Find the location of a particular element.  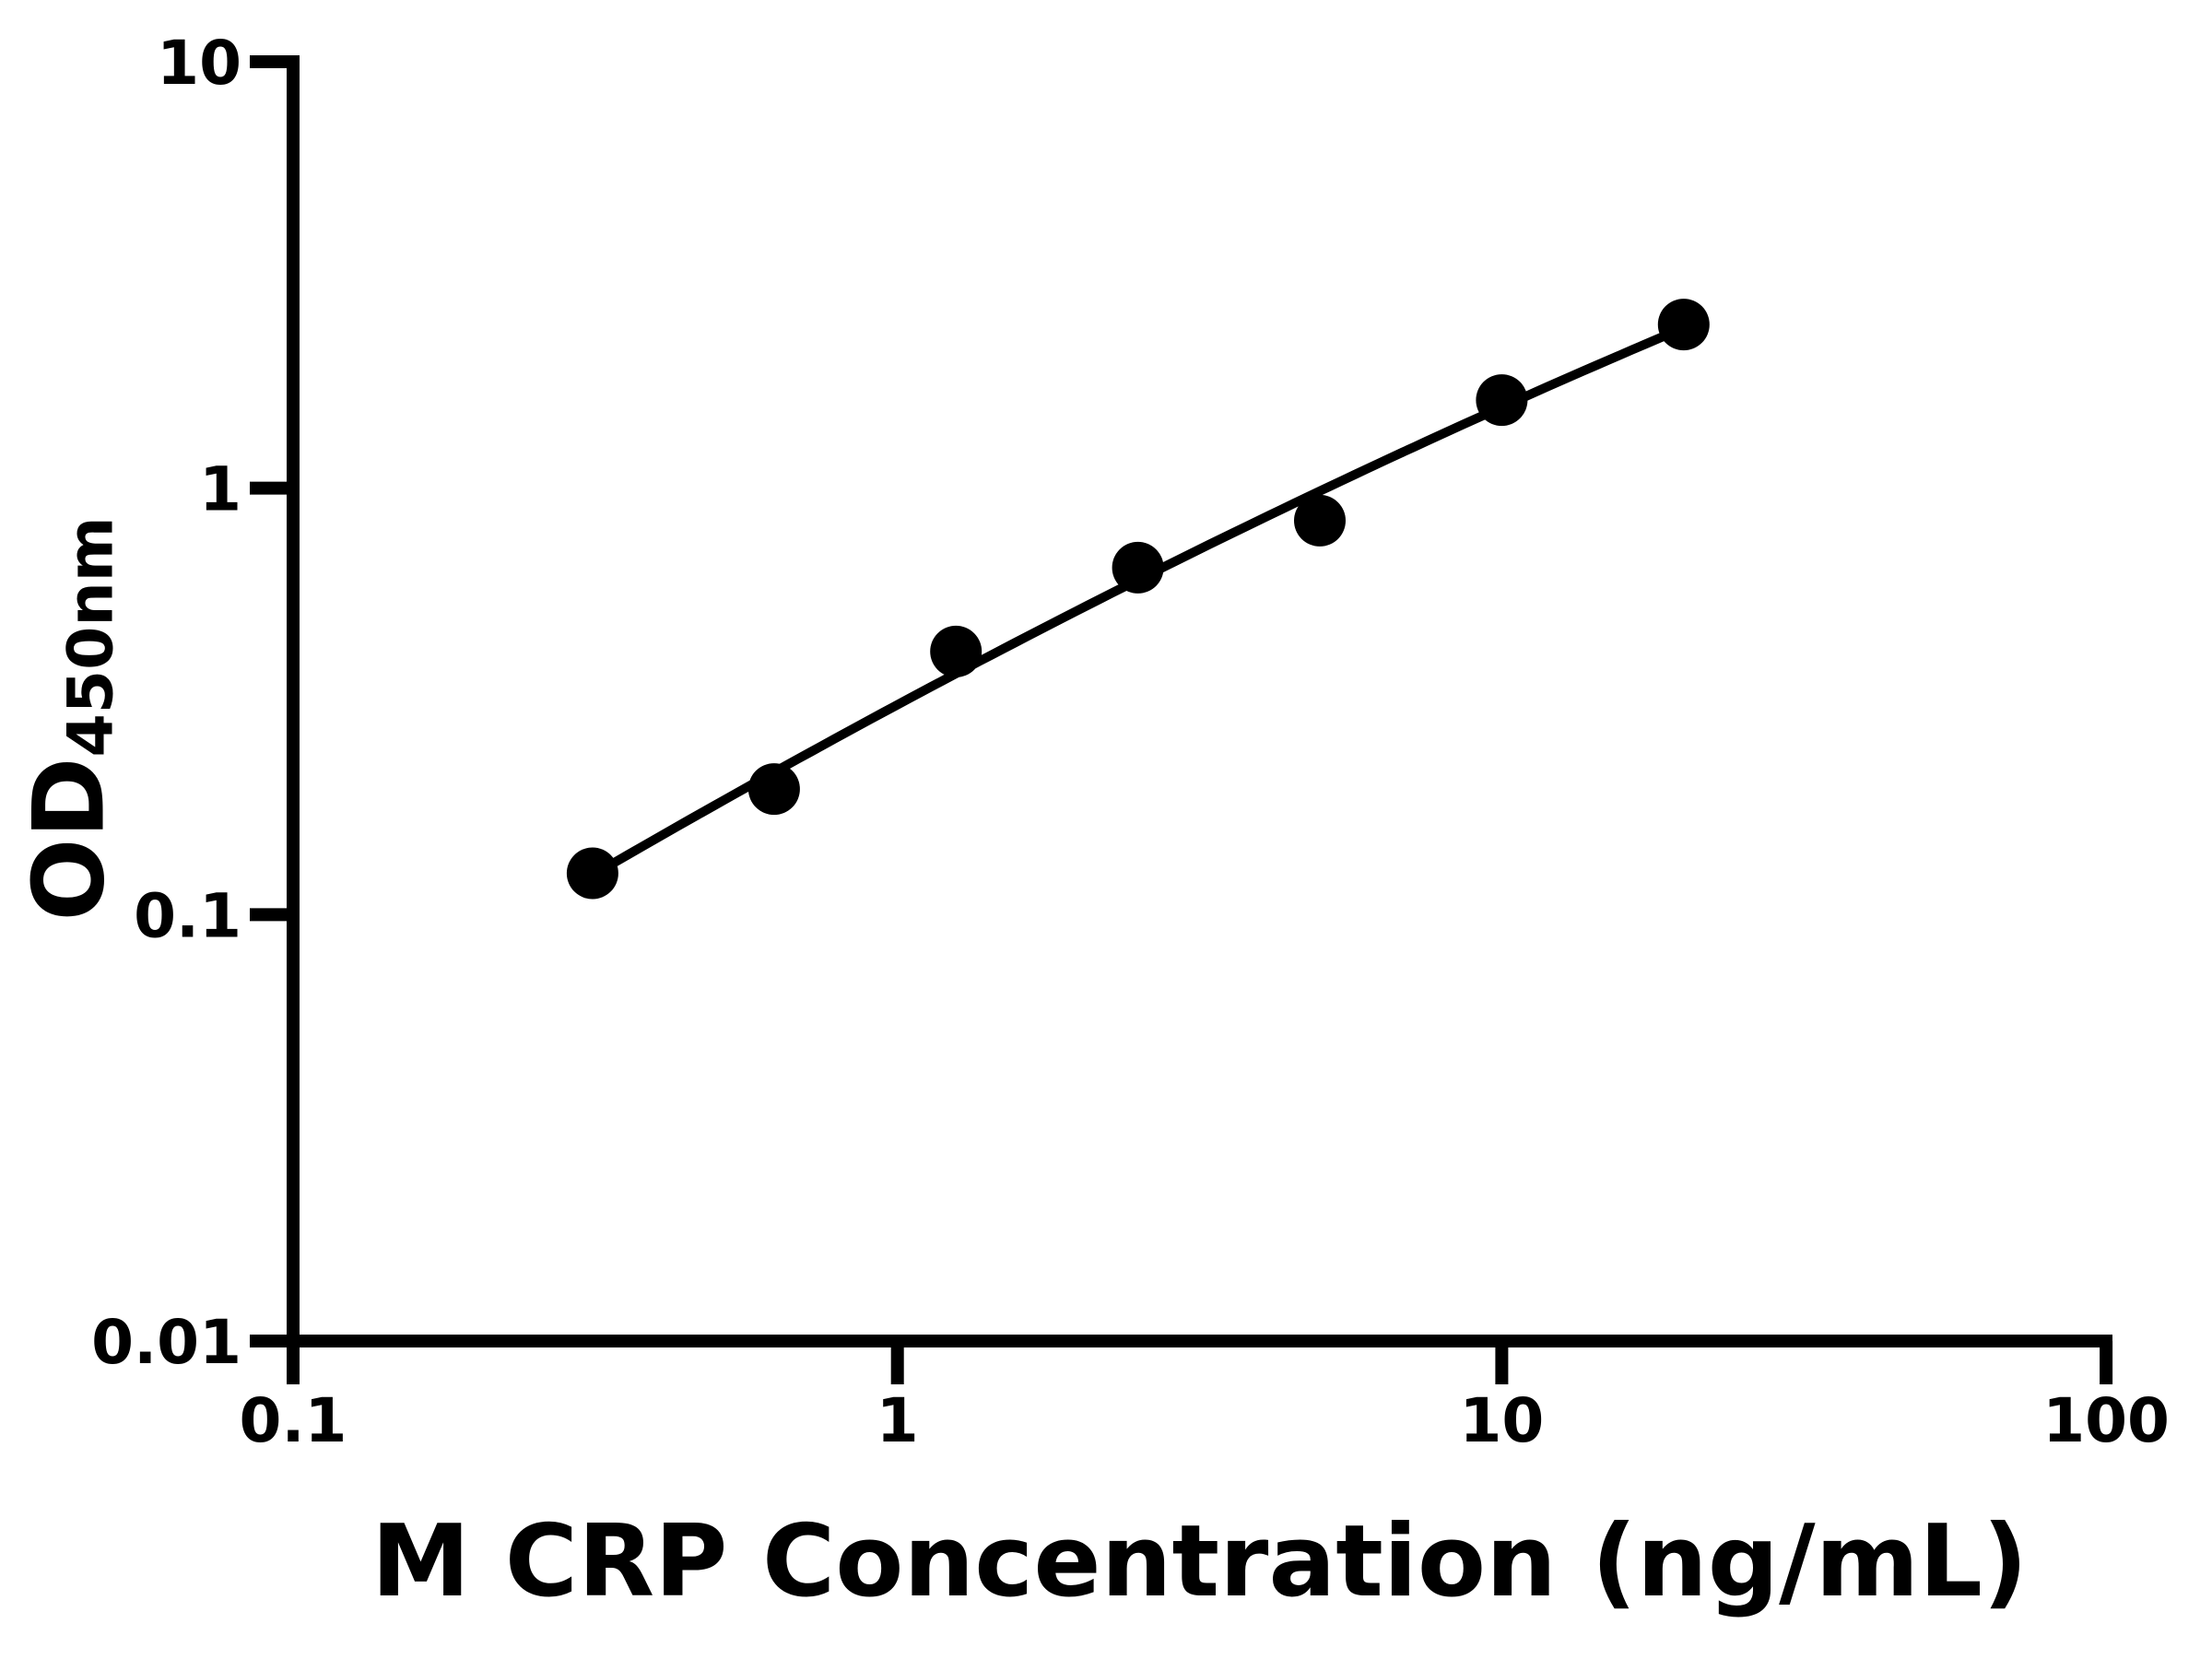

y-tick-label-1: 1 is located at coordinates (220, 489).